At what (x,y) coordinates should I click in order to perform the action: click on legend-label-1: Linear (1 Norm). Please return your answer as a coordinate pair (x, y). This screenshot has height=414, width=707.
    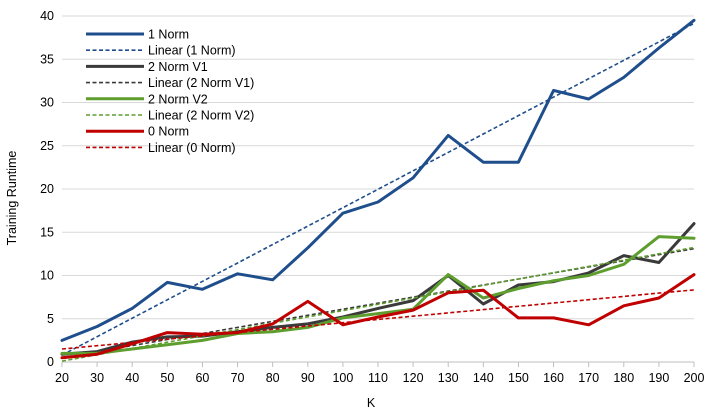
    Looking at the image, I should click on (192, 51).